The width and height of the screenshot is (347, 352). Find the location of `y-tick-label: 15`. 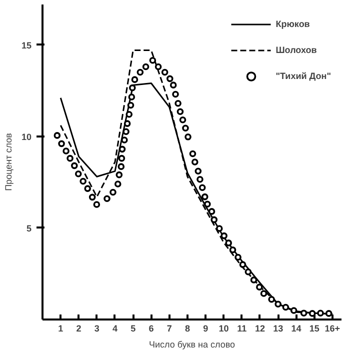

y-tick-label: 15 is located at coordinates (26, 45).